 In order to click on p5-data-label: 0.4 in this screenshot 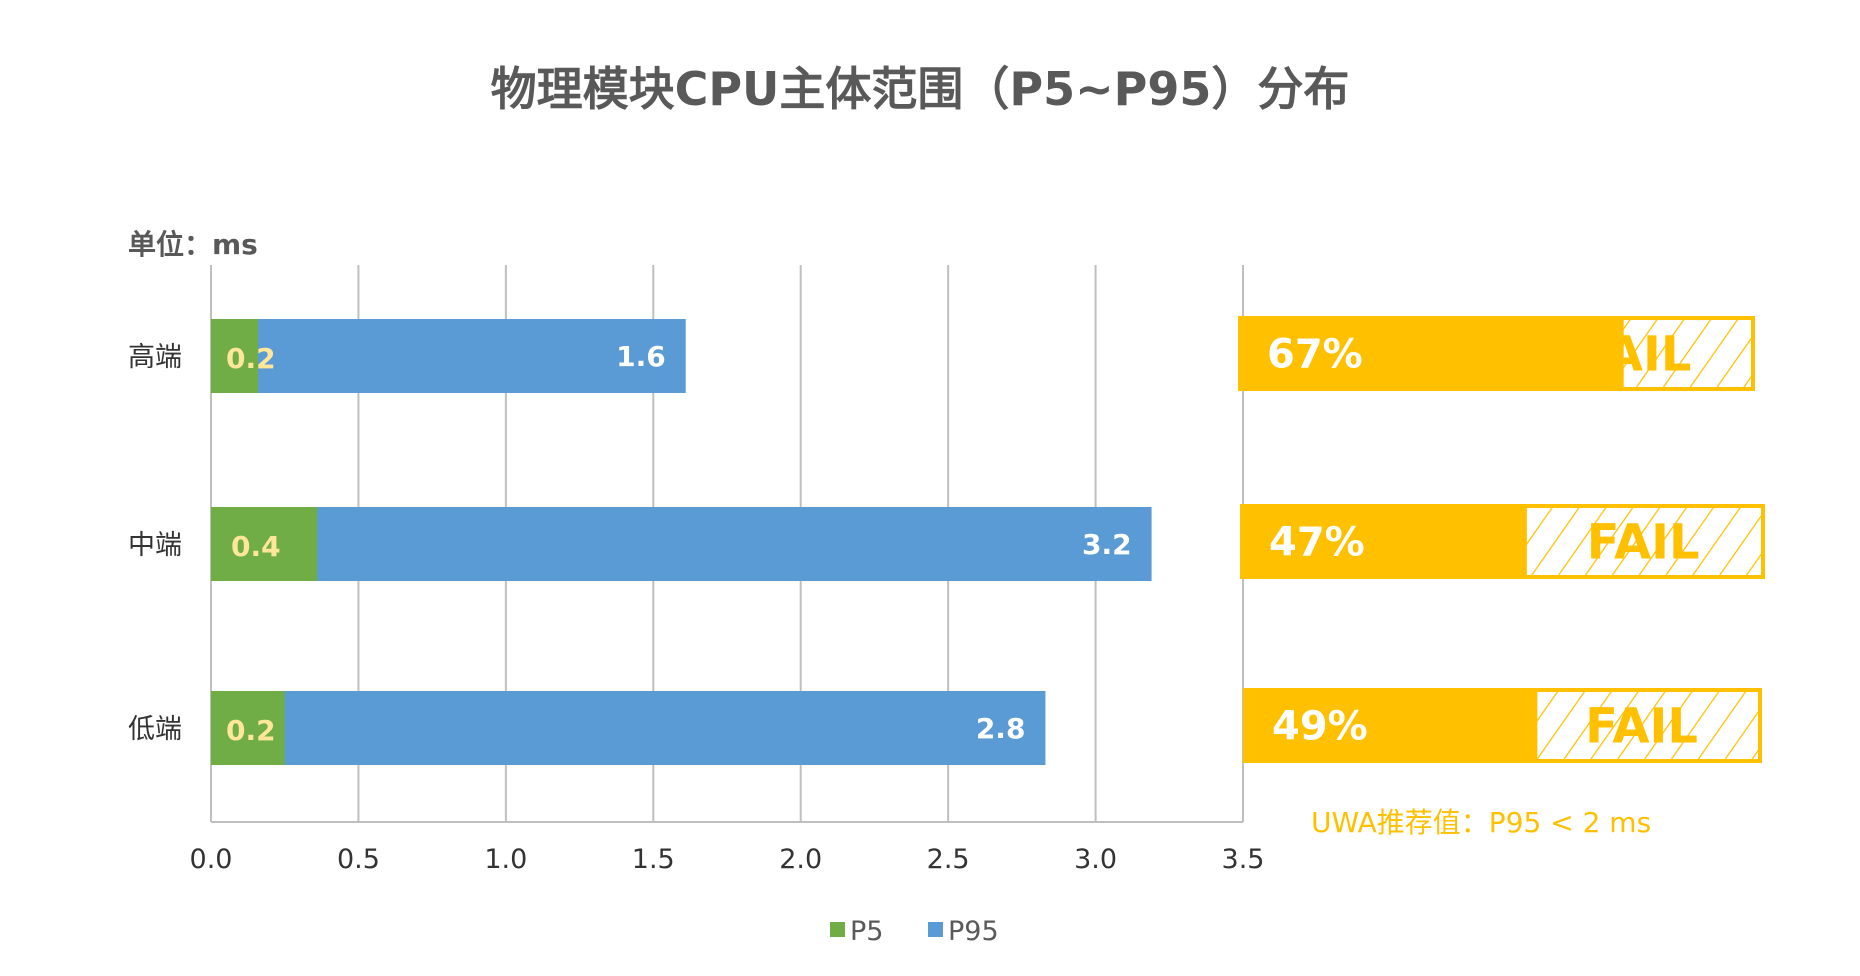, I will do `click(256, 546)`.